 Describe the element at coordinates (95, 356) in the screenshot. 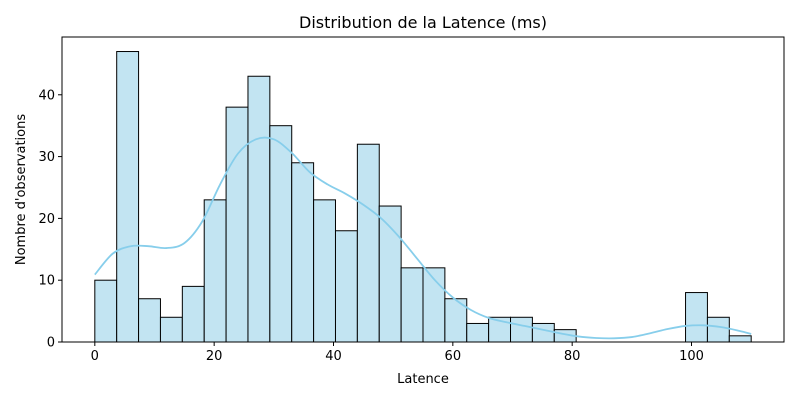

I see `x-tick-label: 0` at that location.